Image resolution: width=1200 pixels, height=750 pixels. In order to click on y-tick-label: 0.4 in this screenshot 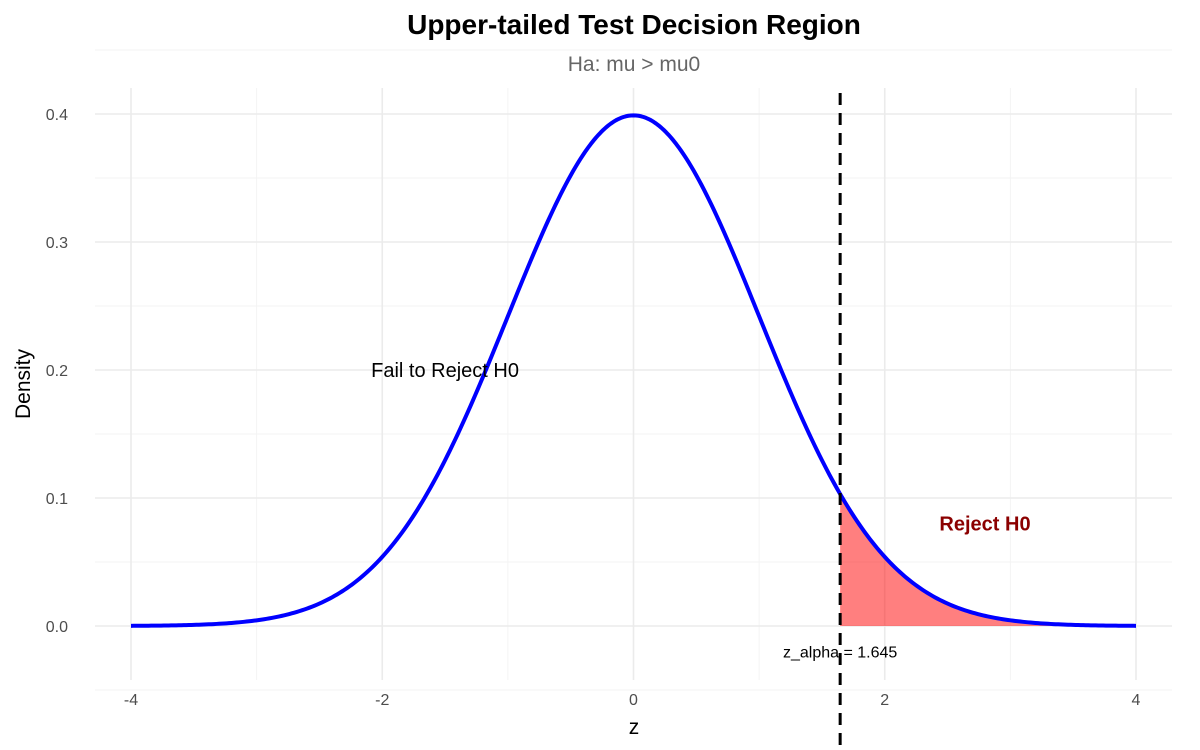, I will do `click(57, 115)`.